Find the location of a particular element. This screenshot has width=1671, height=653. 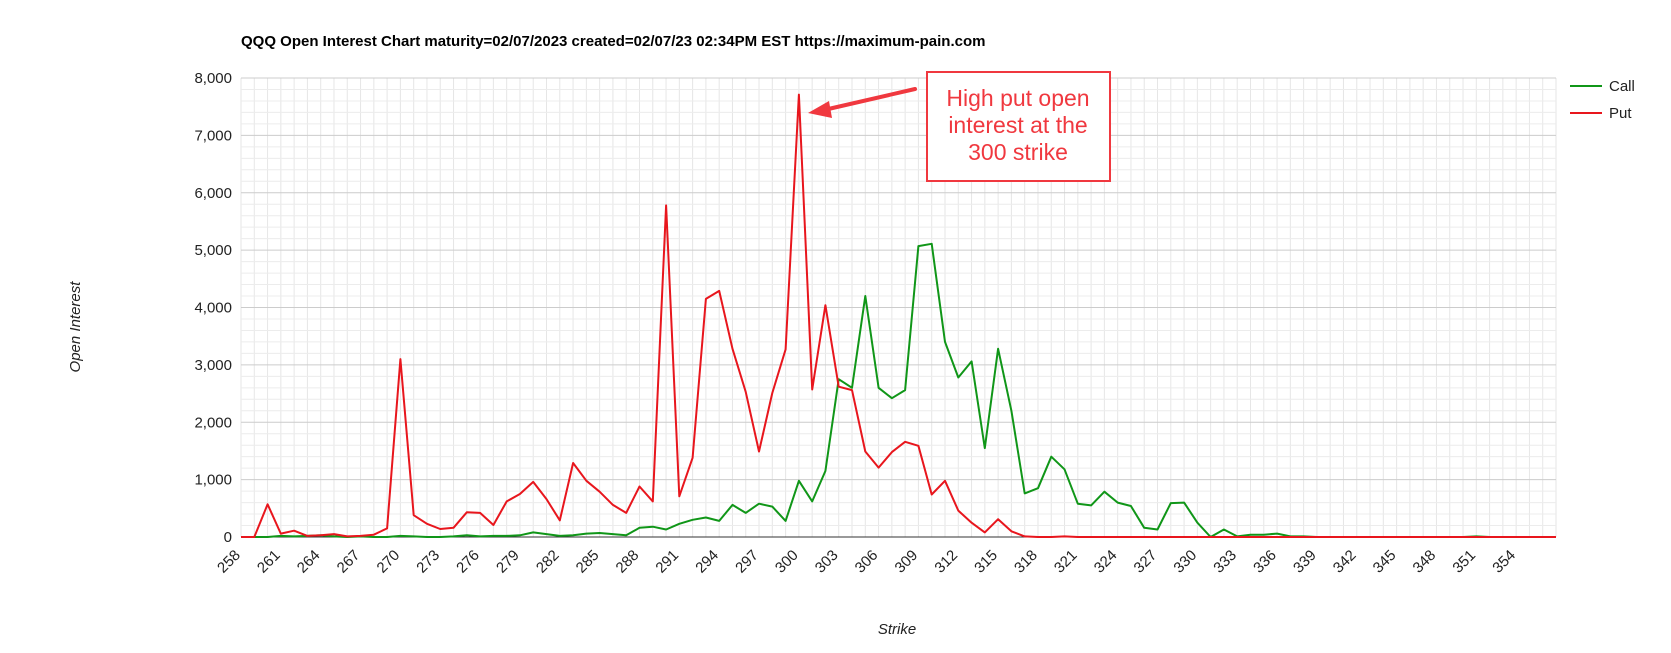

annotation-text-line: interest at the is located at coordinates (1017, 125).